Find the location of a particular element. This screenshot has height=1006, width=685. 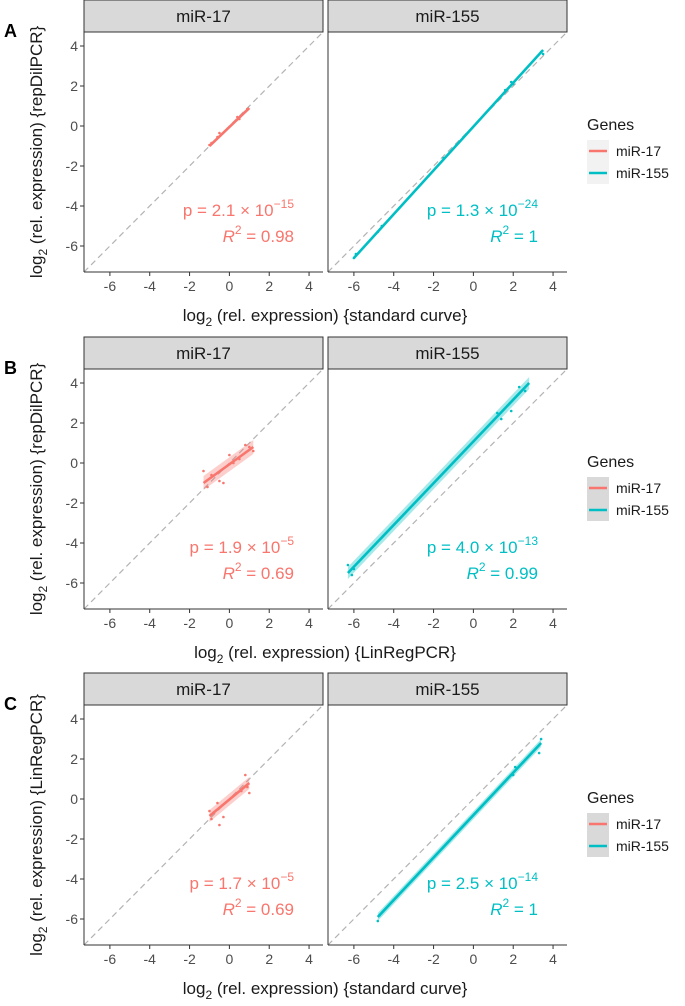

p-exponent: −13 is located at coordinates (528, 541).